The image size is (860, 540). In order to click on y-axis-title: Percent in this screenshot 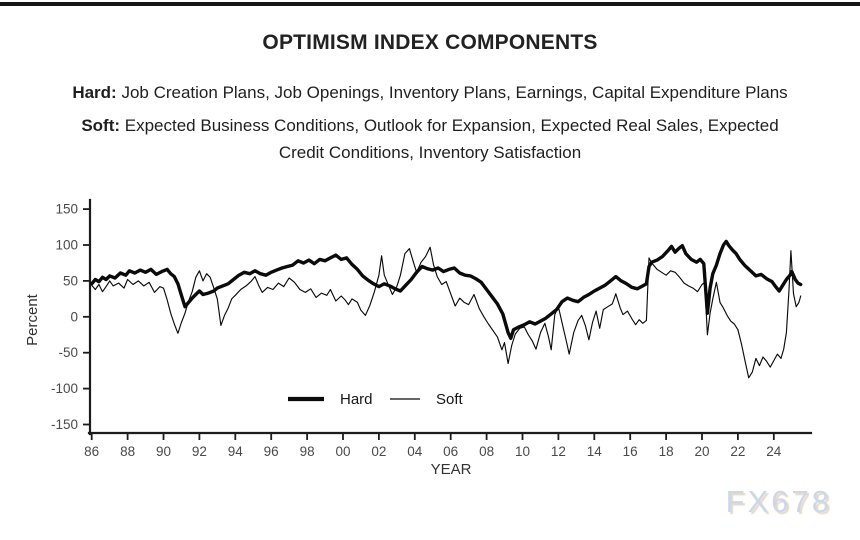, I will do `click(32, 319)`.